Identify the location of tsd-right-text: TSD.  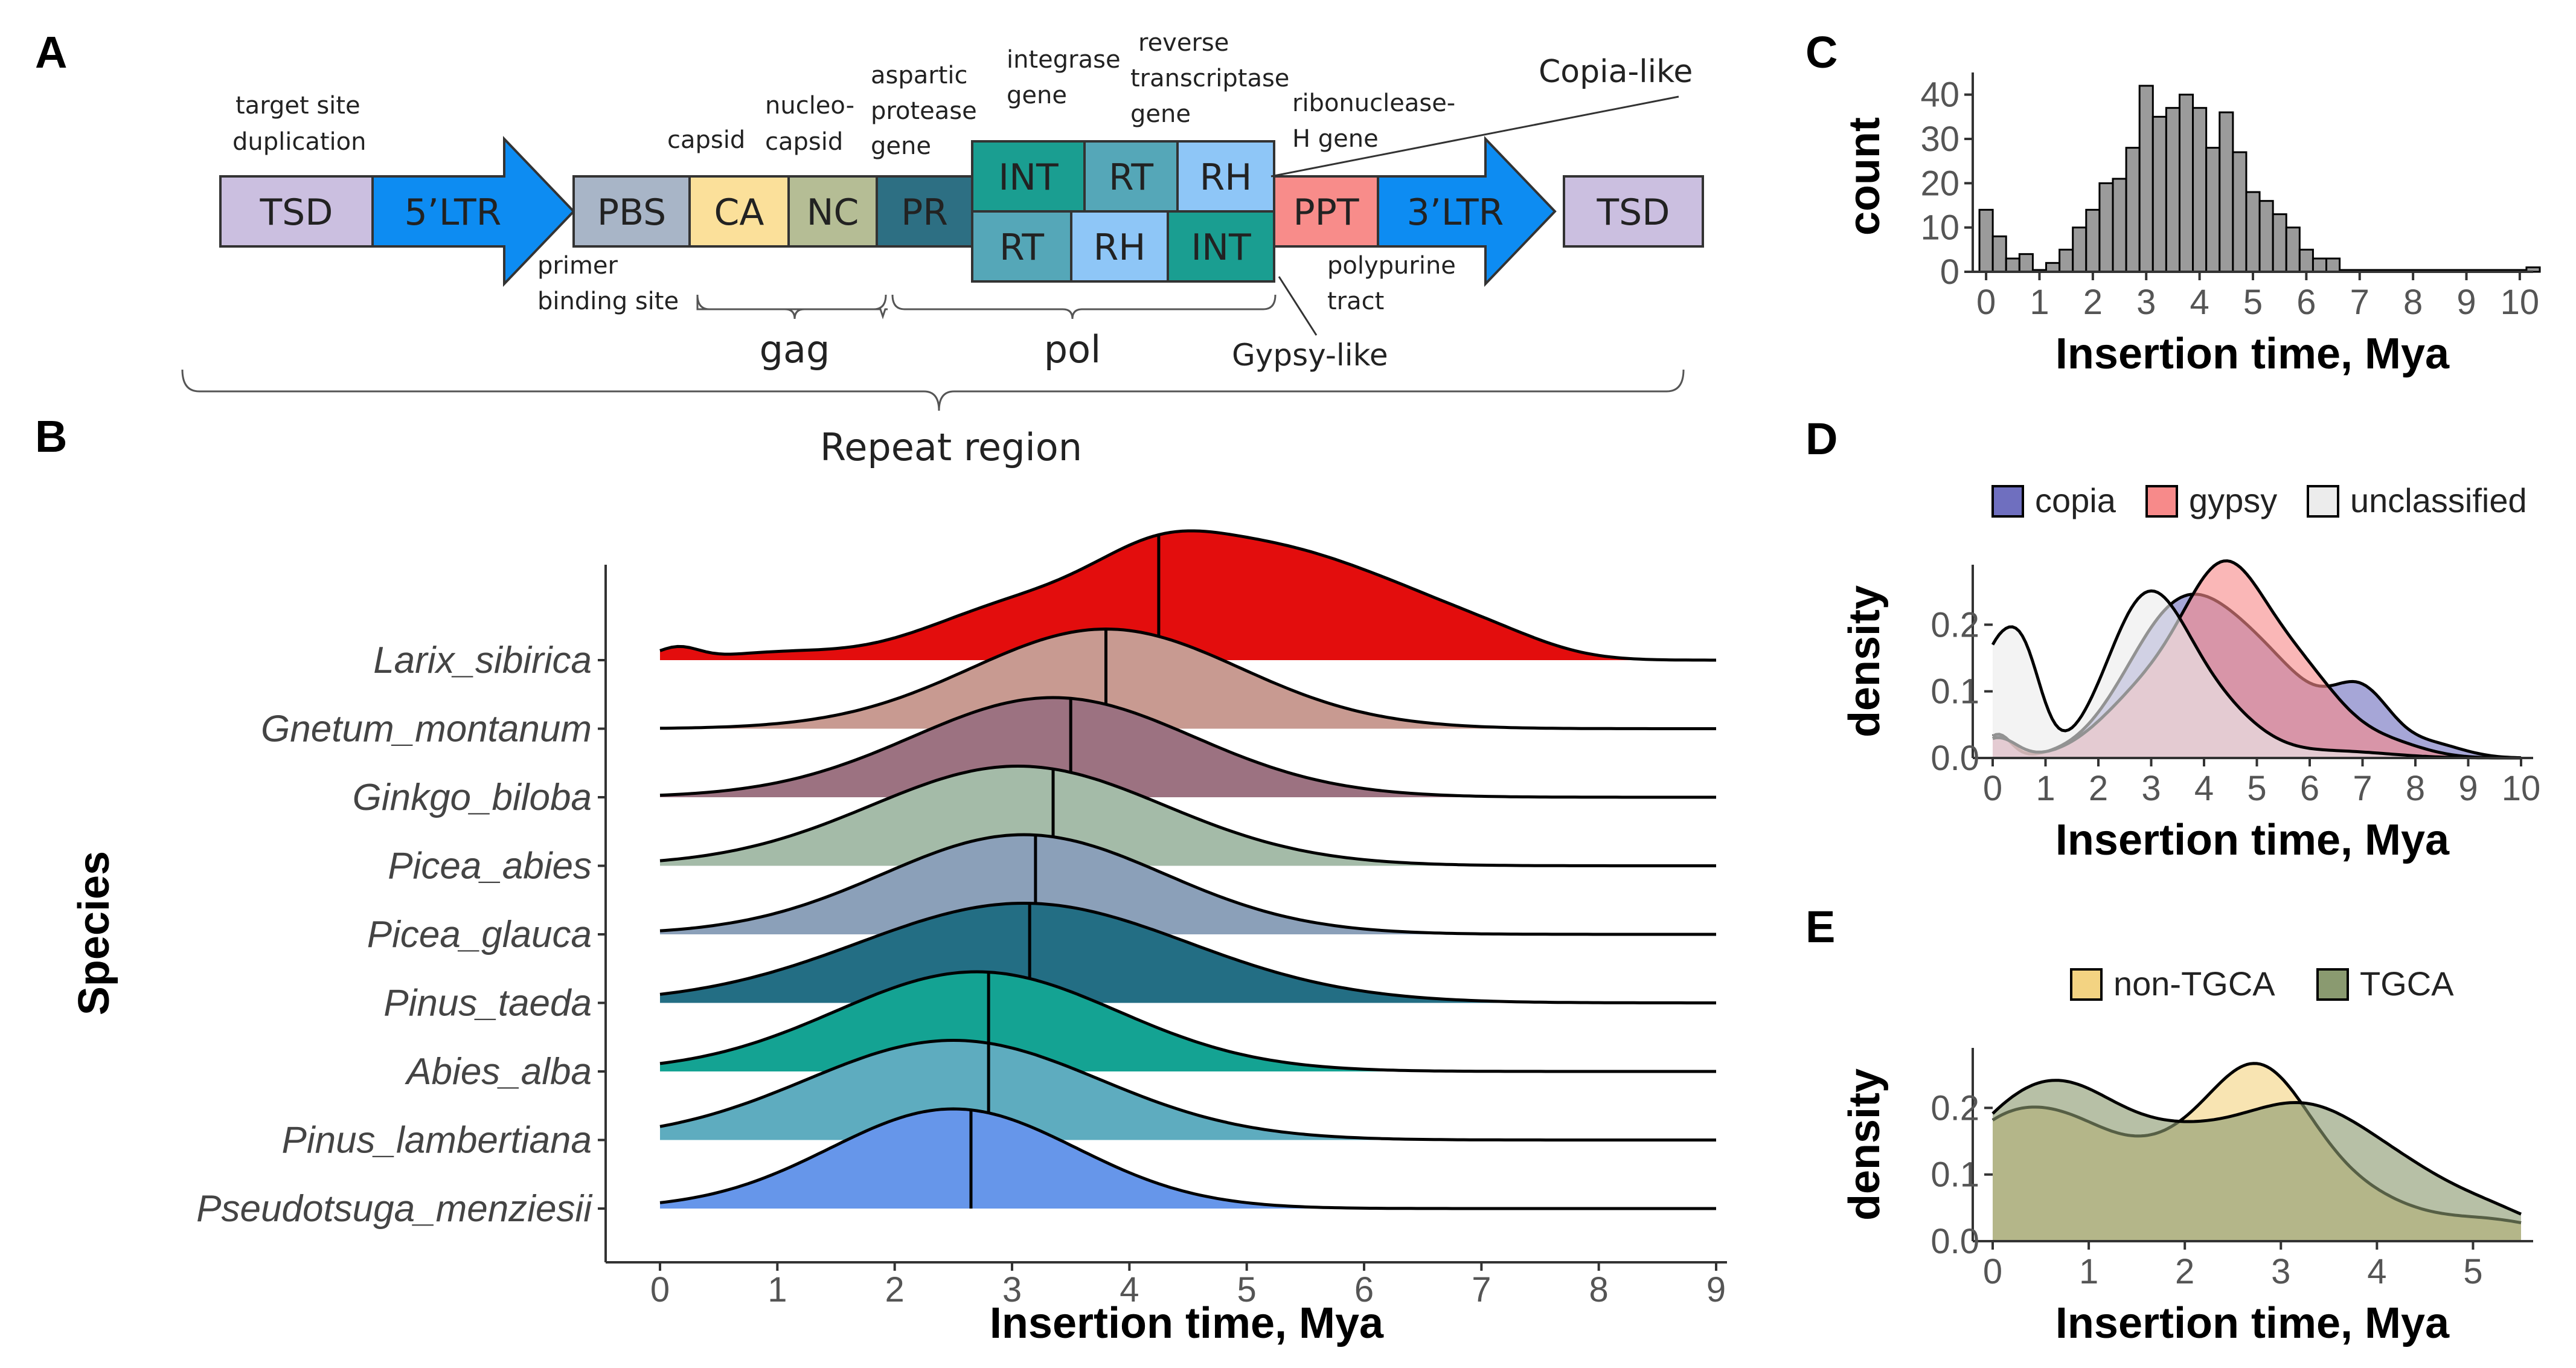
(1633, 212).